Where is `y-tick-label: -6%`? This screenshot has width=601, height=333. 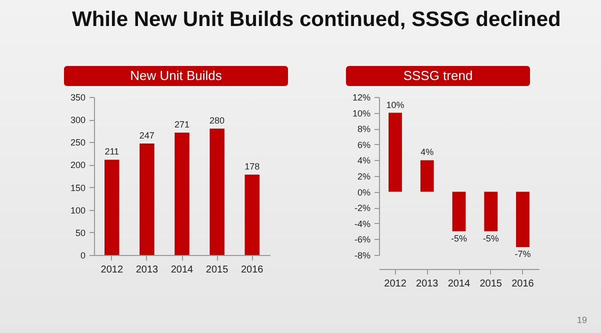
y-tick-label: -6% is located at coordinates (362, 239).